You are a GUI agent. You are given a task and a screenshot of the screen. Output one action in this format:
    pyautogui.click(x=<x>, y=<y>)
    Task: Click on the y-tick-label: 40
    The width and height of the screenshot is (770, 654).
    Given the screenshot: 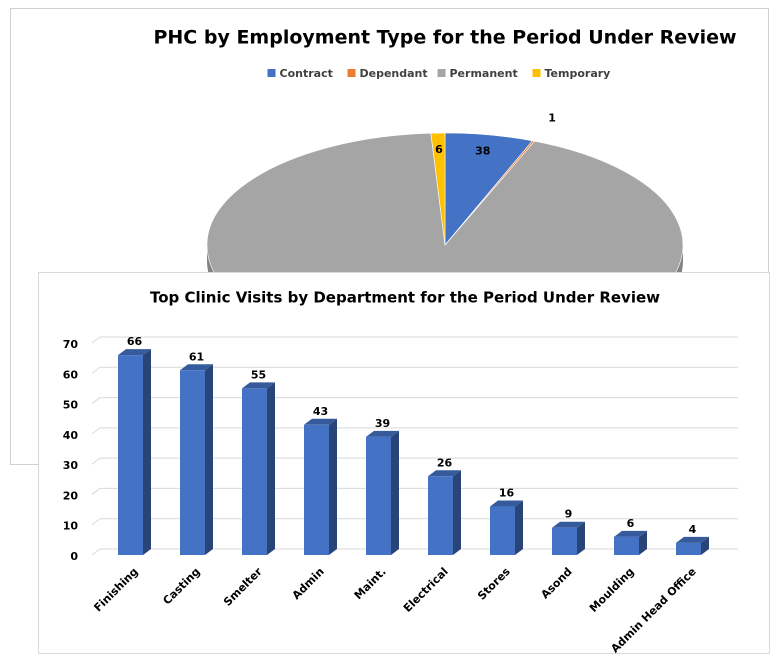 What is the action you would take?
    pyautogui.click(x=71, y=435)
    